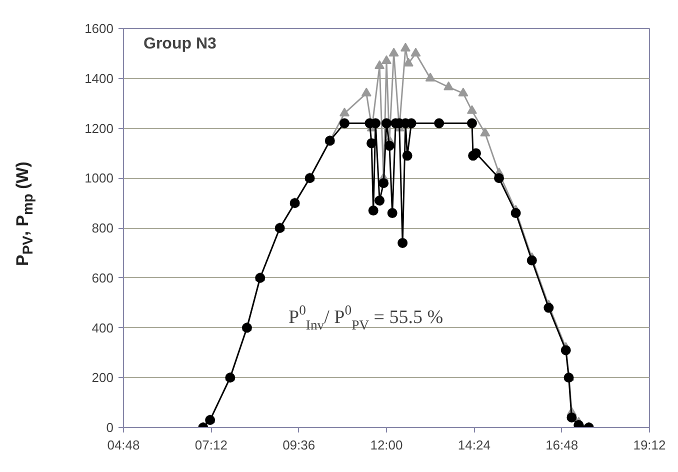 The height and width of the screenshot is (472, 678). Describe the element at coordinates (103, 278) in the screenshot. I see `y-tick-label: 600` at that location.